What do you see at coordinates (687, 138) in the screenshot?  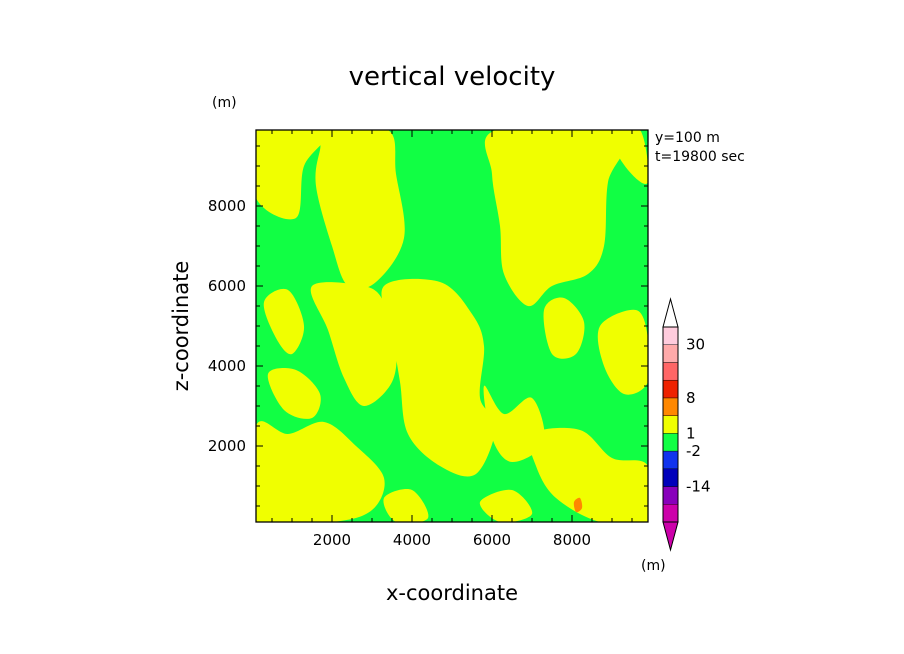 I see `annotation-y-position: y=100 m` at bounding box center [687, 138].